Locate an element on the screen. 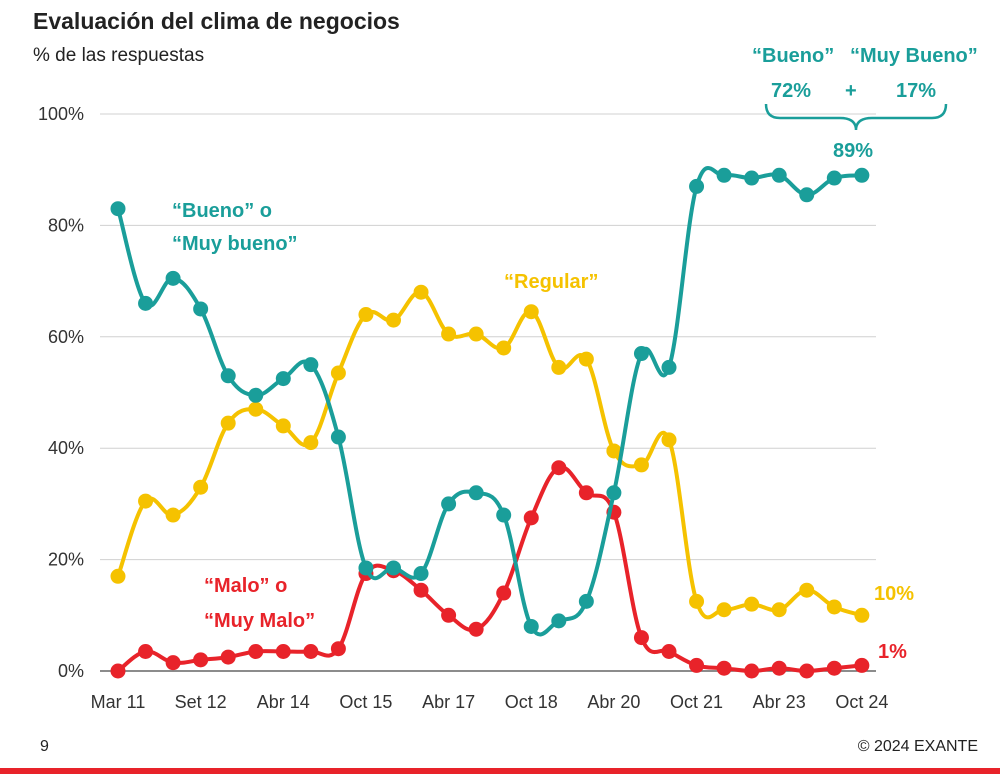 This screenshot has height=781, width=1000. regular-end-label: 10% is located at coordinates (894, 594).